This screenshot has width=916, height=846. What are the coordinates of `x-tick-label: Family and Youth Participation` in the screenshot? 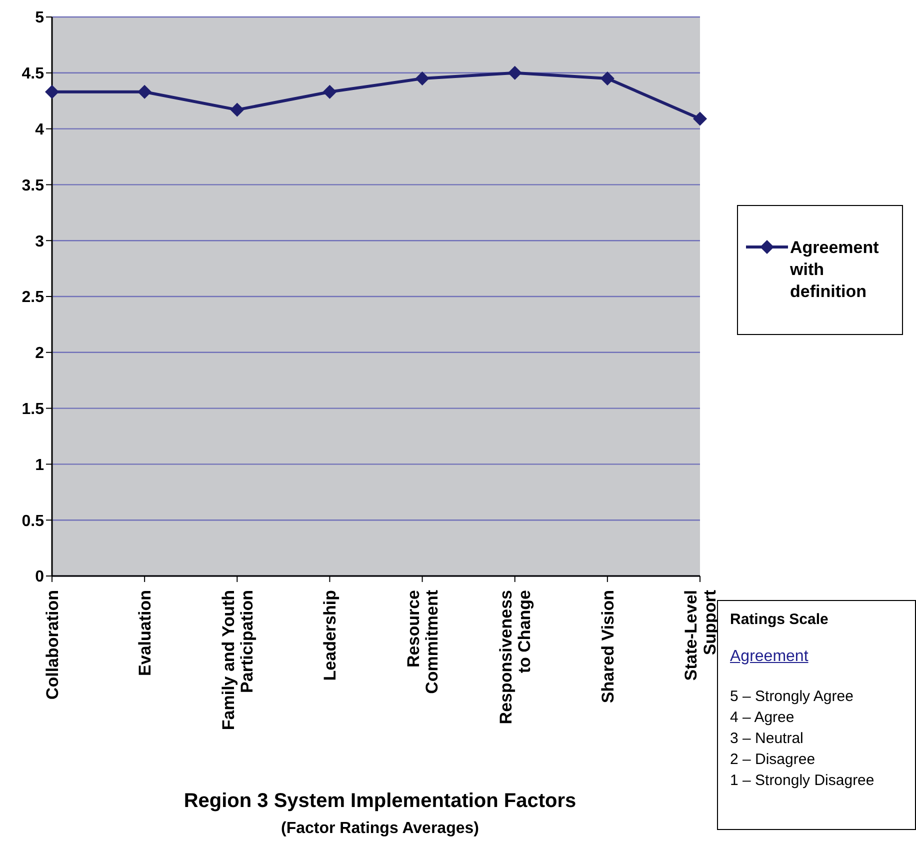 It's located at (237, 660).